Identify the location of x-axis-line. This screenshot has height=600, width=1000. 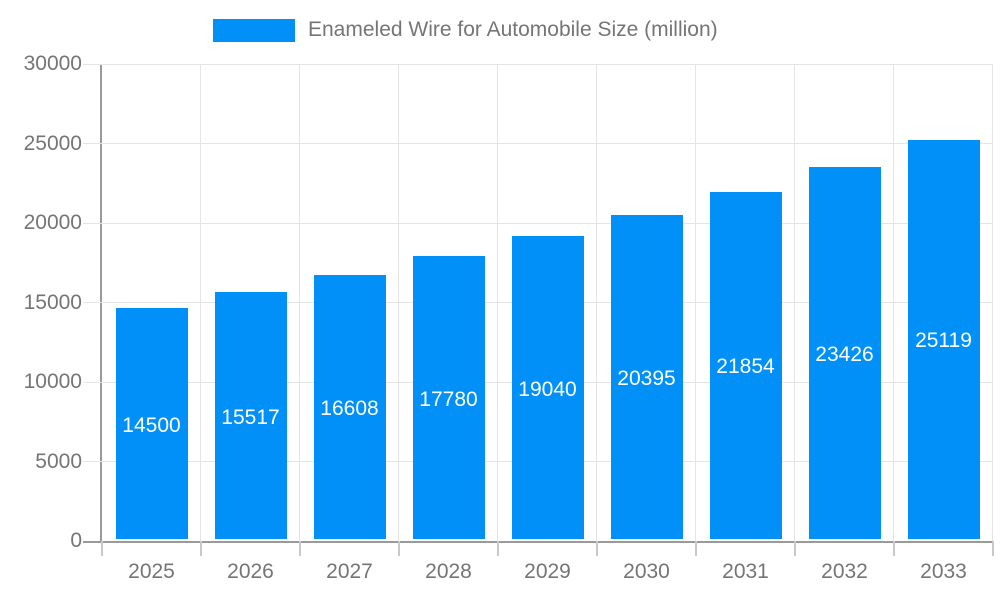
(538, 542).